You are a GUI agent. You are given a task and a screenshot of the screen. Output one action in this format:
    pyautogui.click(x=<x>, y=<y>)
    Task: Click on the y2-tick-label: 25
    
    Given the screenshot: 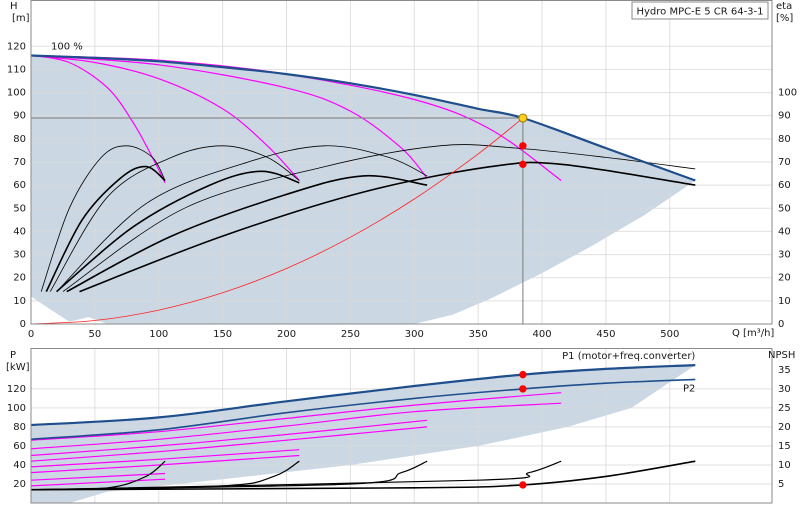 What is the action you would take?
    pyautogui.click(x=784, y=408)
    